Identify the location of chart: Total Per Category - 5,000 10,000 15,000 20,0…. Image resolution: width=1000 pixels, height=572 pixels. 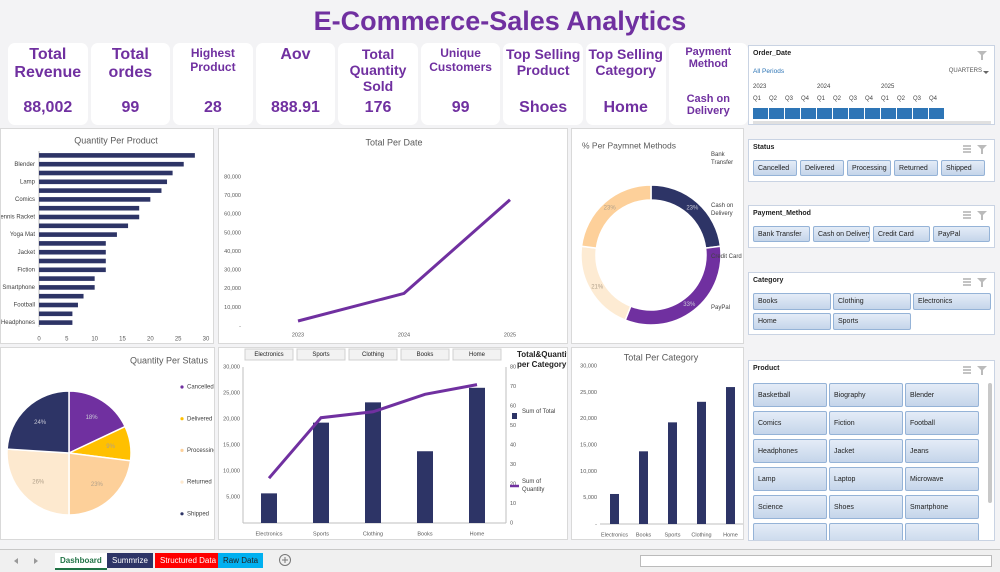
(661, 445).